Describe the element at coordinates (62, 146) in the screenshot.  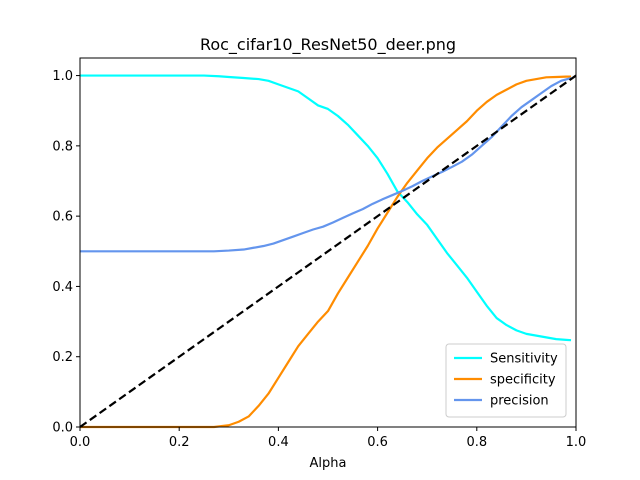
I see `y-tick-label: 0.8` at that location.